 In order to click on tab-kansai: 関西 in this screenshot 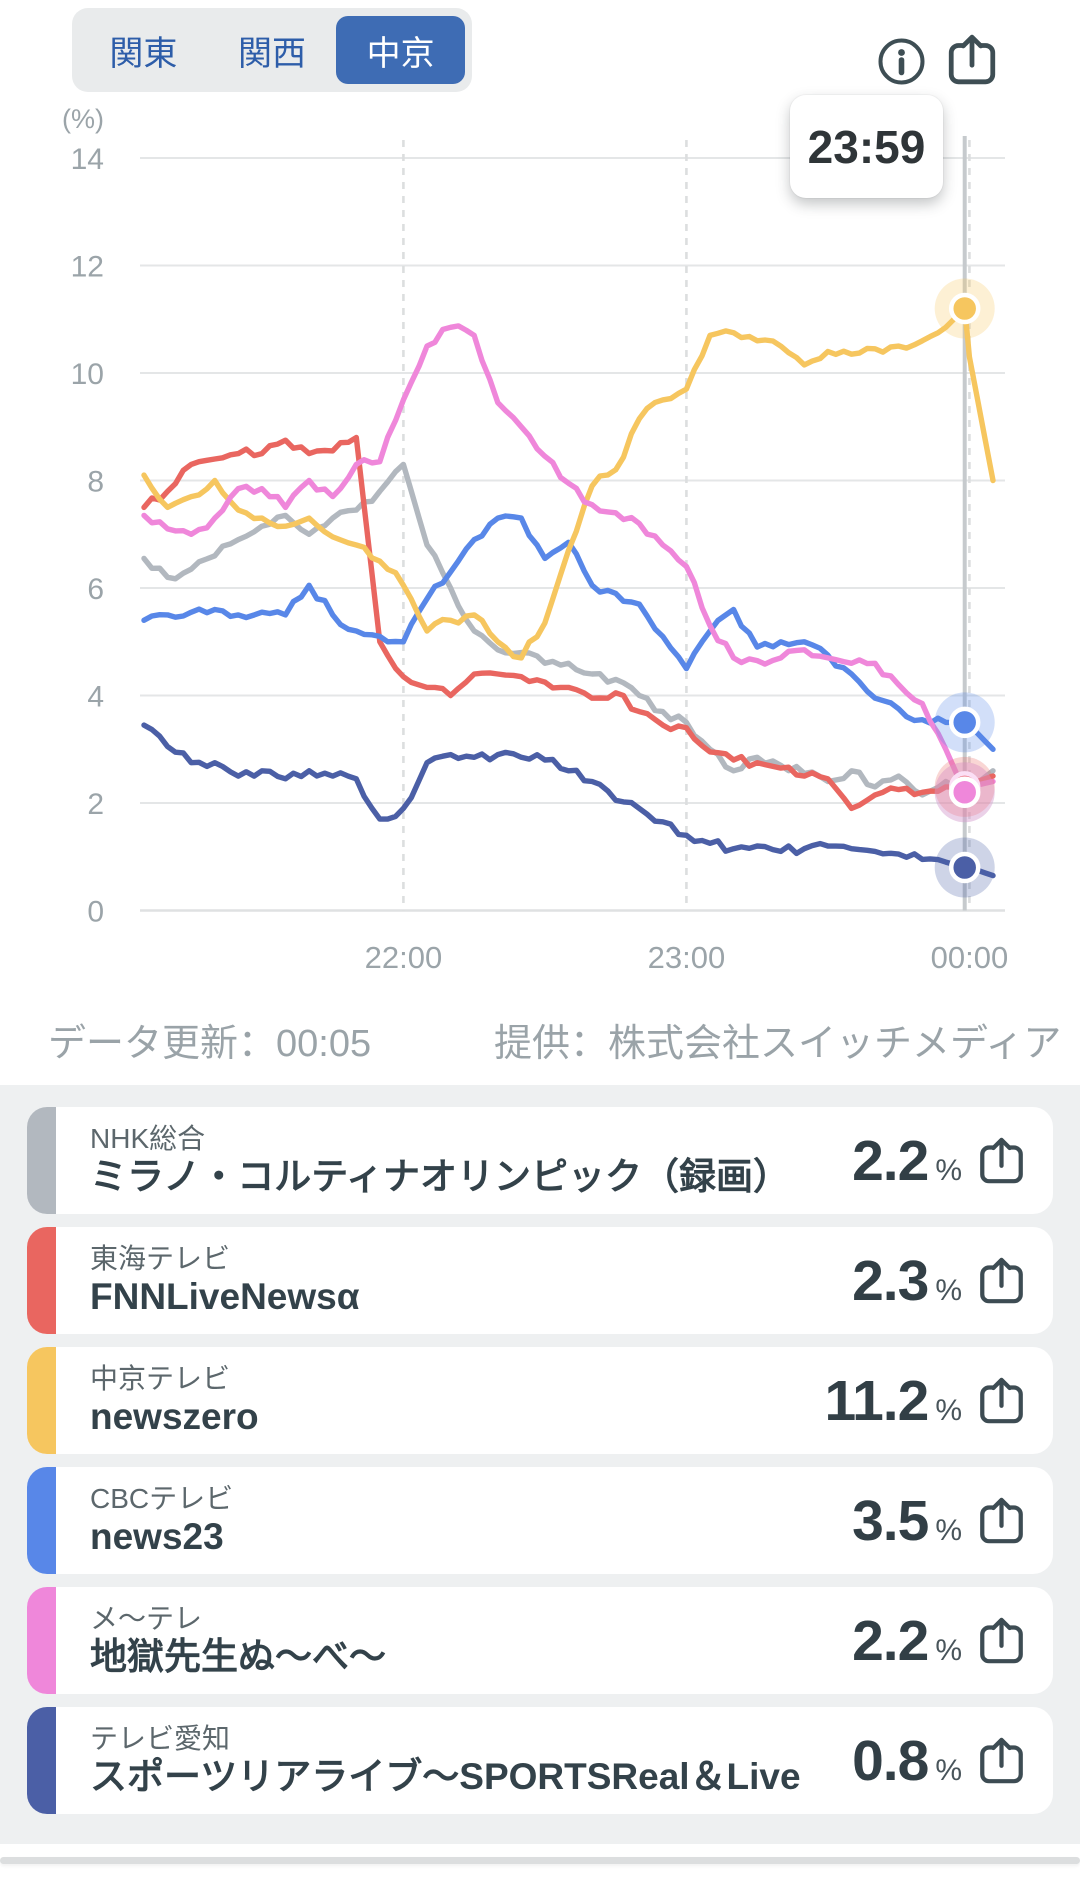, I will do `click(272, 53)`.